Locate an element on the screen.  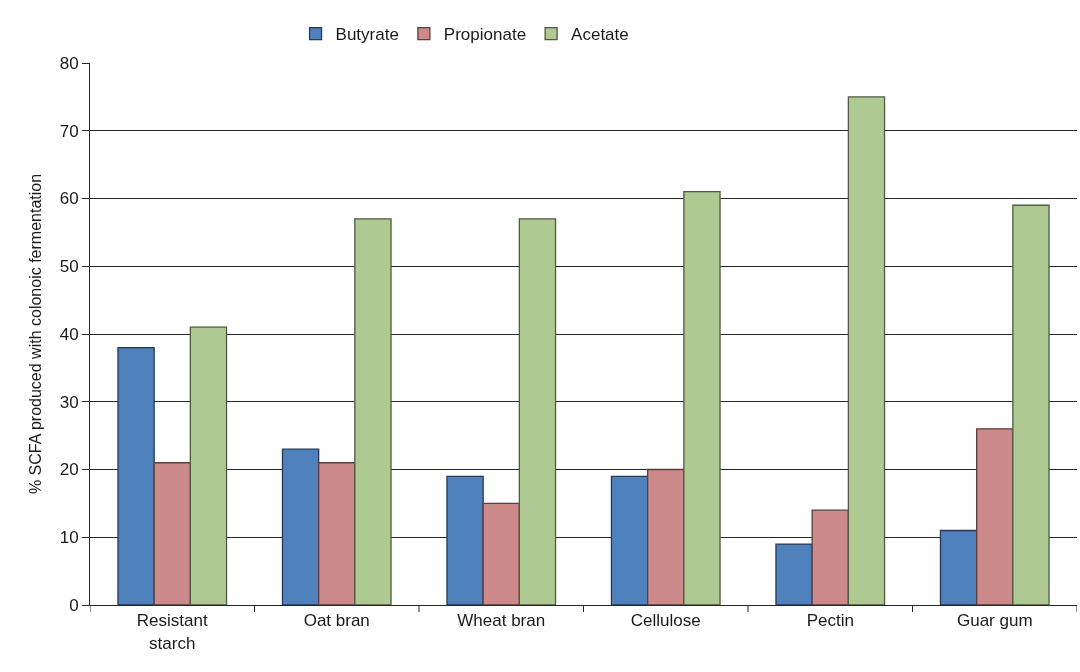
y-tick-label: 70 is located at coordinates (69, 131).